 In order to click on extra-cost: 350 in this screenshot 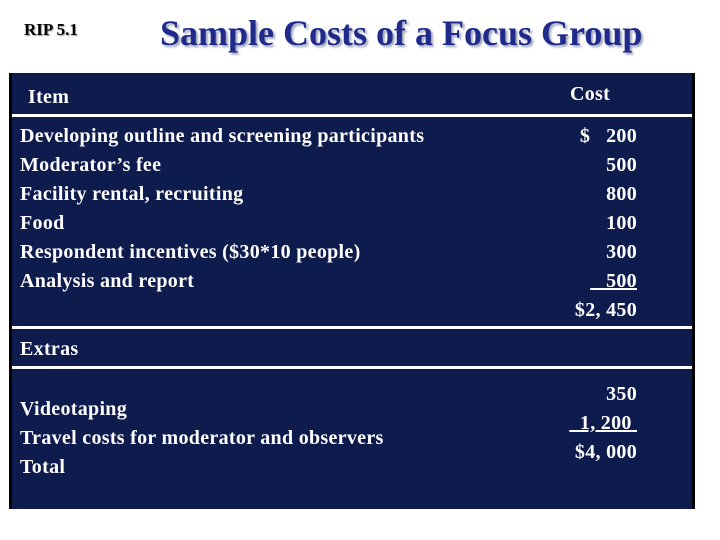, I will do `click(621, 394)`.